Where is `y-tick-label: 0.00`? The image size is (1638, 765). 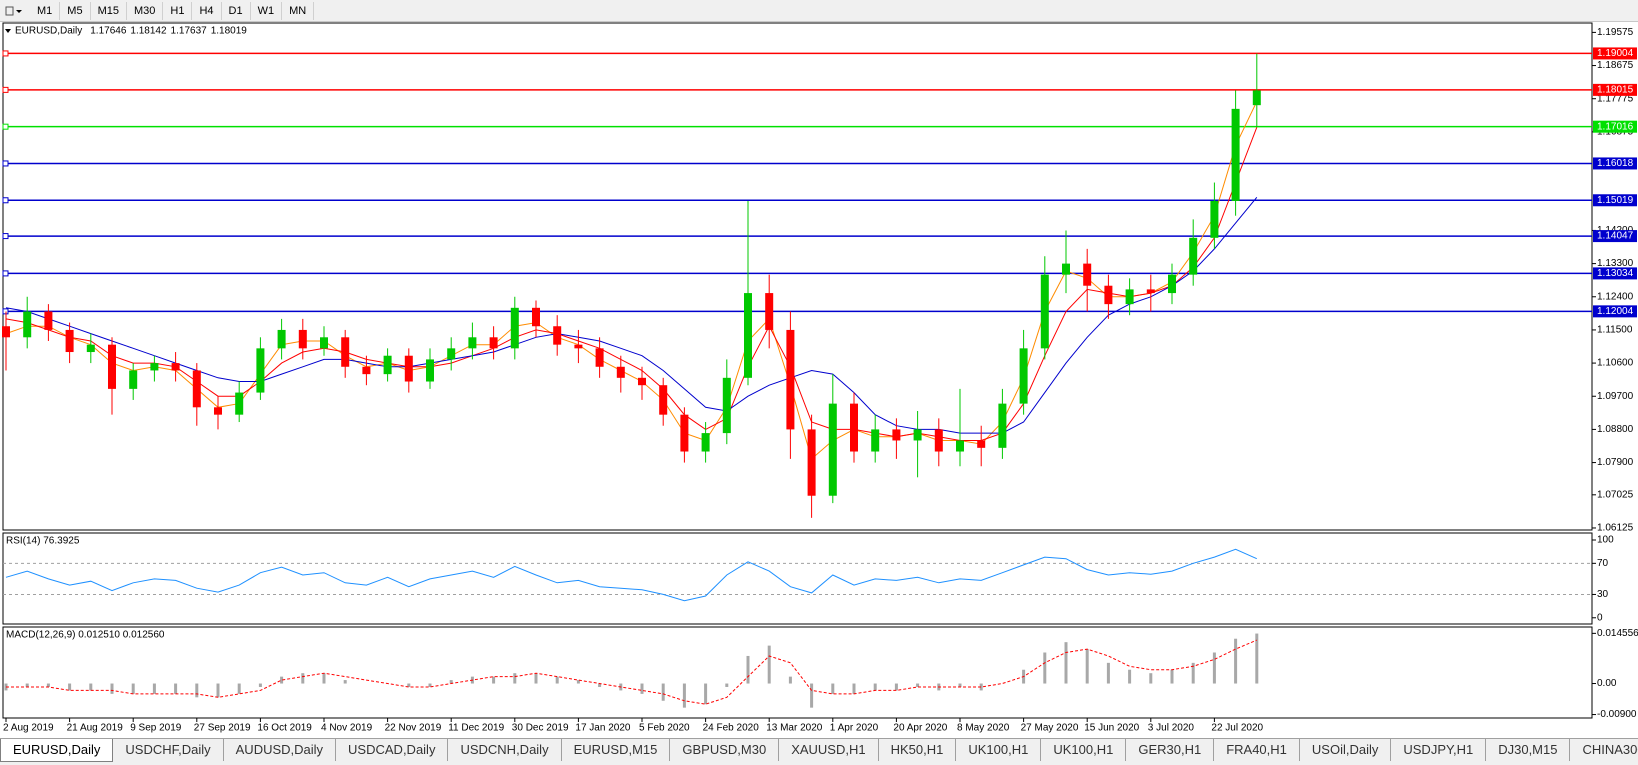 y-tick-label: 0.00 is located at coordinates (1607, 683).